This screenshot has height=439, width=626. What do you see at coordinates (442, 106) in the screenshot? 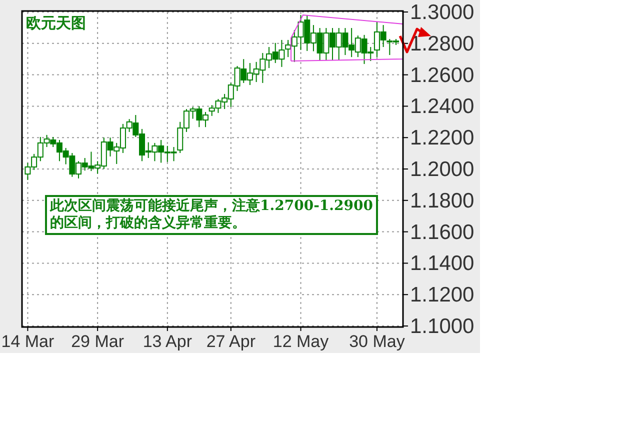
I see `y-tick-label: 1.2400` at bounding box center [442, 106].